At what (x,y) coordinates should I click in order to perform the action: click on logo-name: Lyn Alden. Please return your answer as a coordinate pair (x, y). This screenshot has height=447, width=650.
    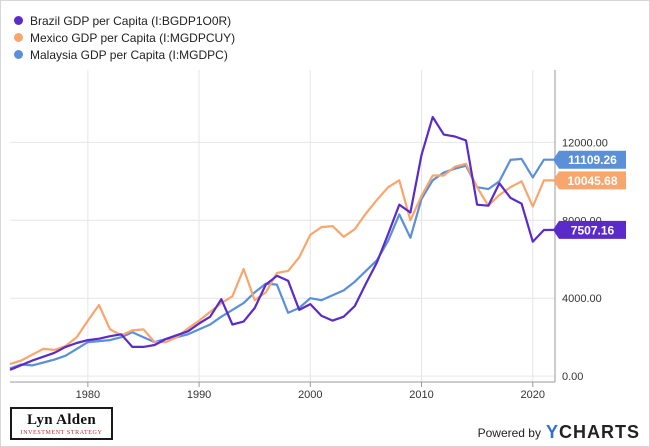
    Looking at the image, I should click on (61, 420).